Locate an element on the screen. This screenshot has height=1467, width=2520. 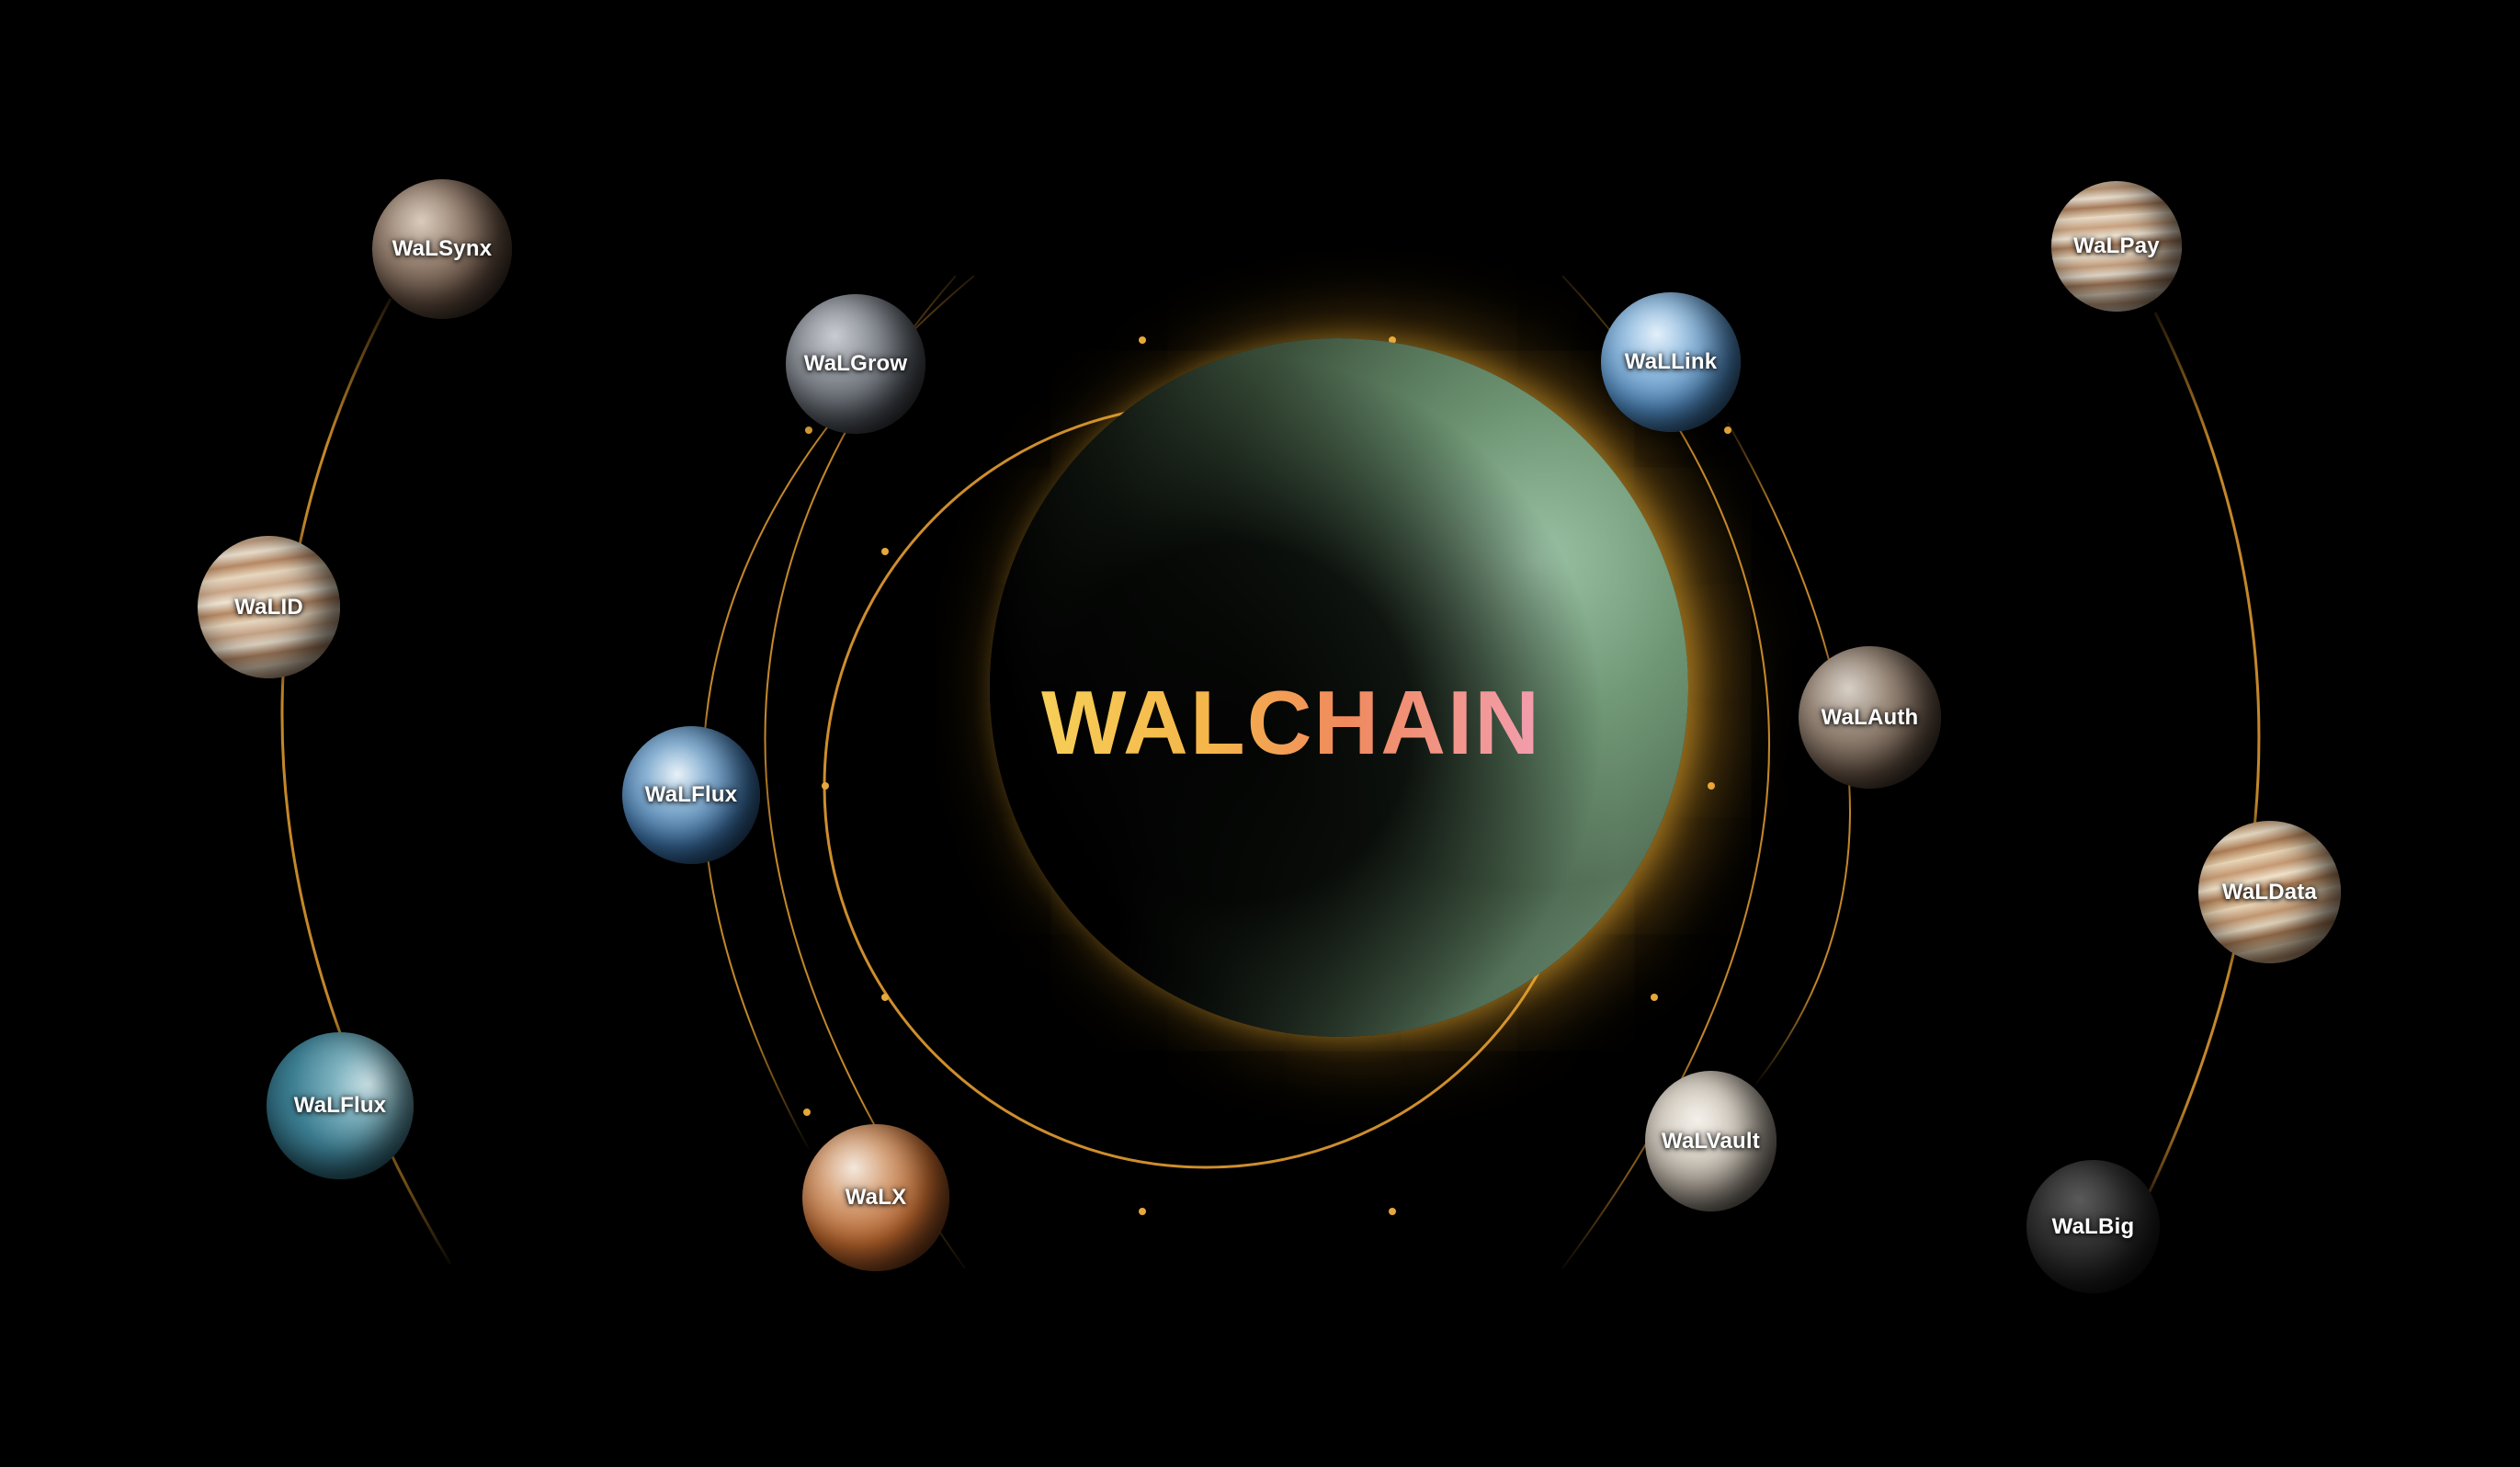
planet-label: WaLVault is located at coordinates (1711, 1141).